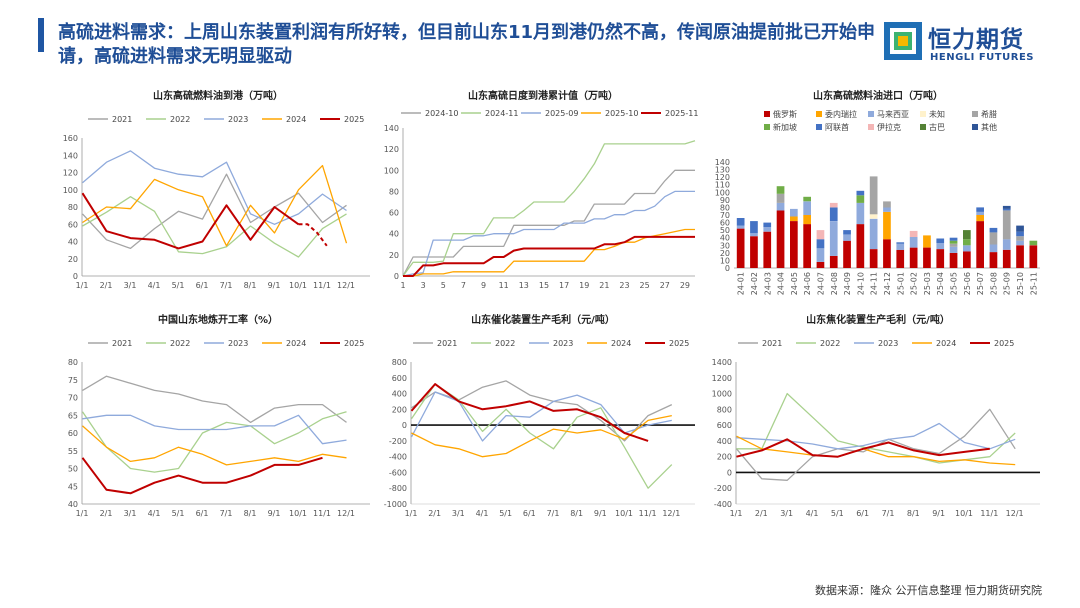 This screenshot has width=1080, height=608. I want to click on y-tick-label: 160, so click(70, 138).